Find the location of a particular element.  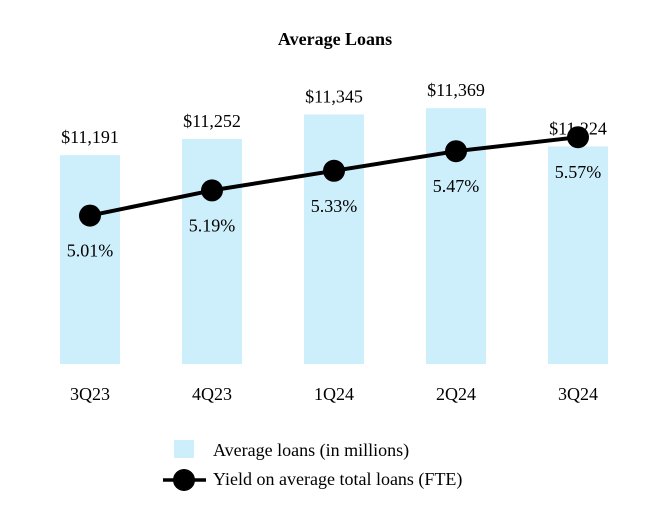

yield-value-label: 5.57% is located at coordinates (578, 172).